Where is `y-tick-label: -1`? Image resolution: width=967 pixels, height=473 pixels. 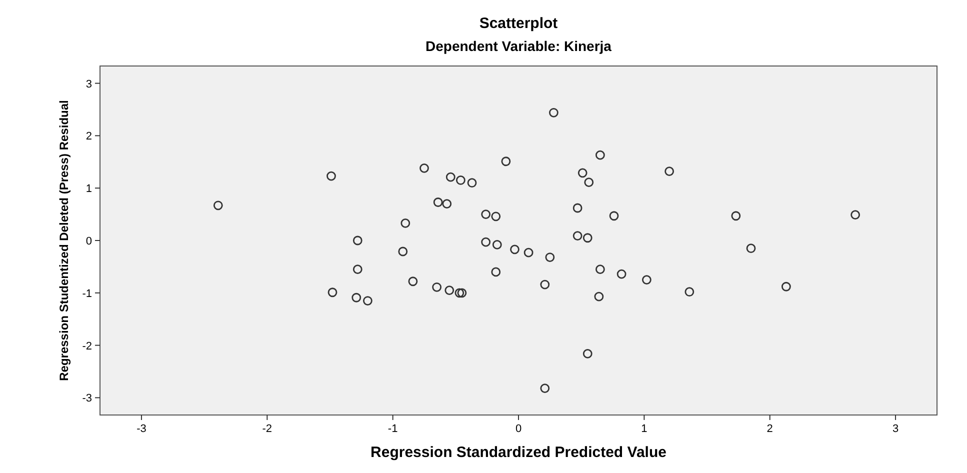 y-tick-label: -1 is located at coordinates (87, 294).